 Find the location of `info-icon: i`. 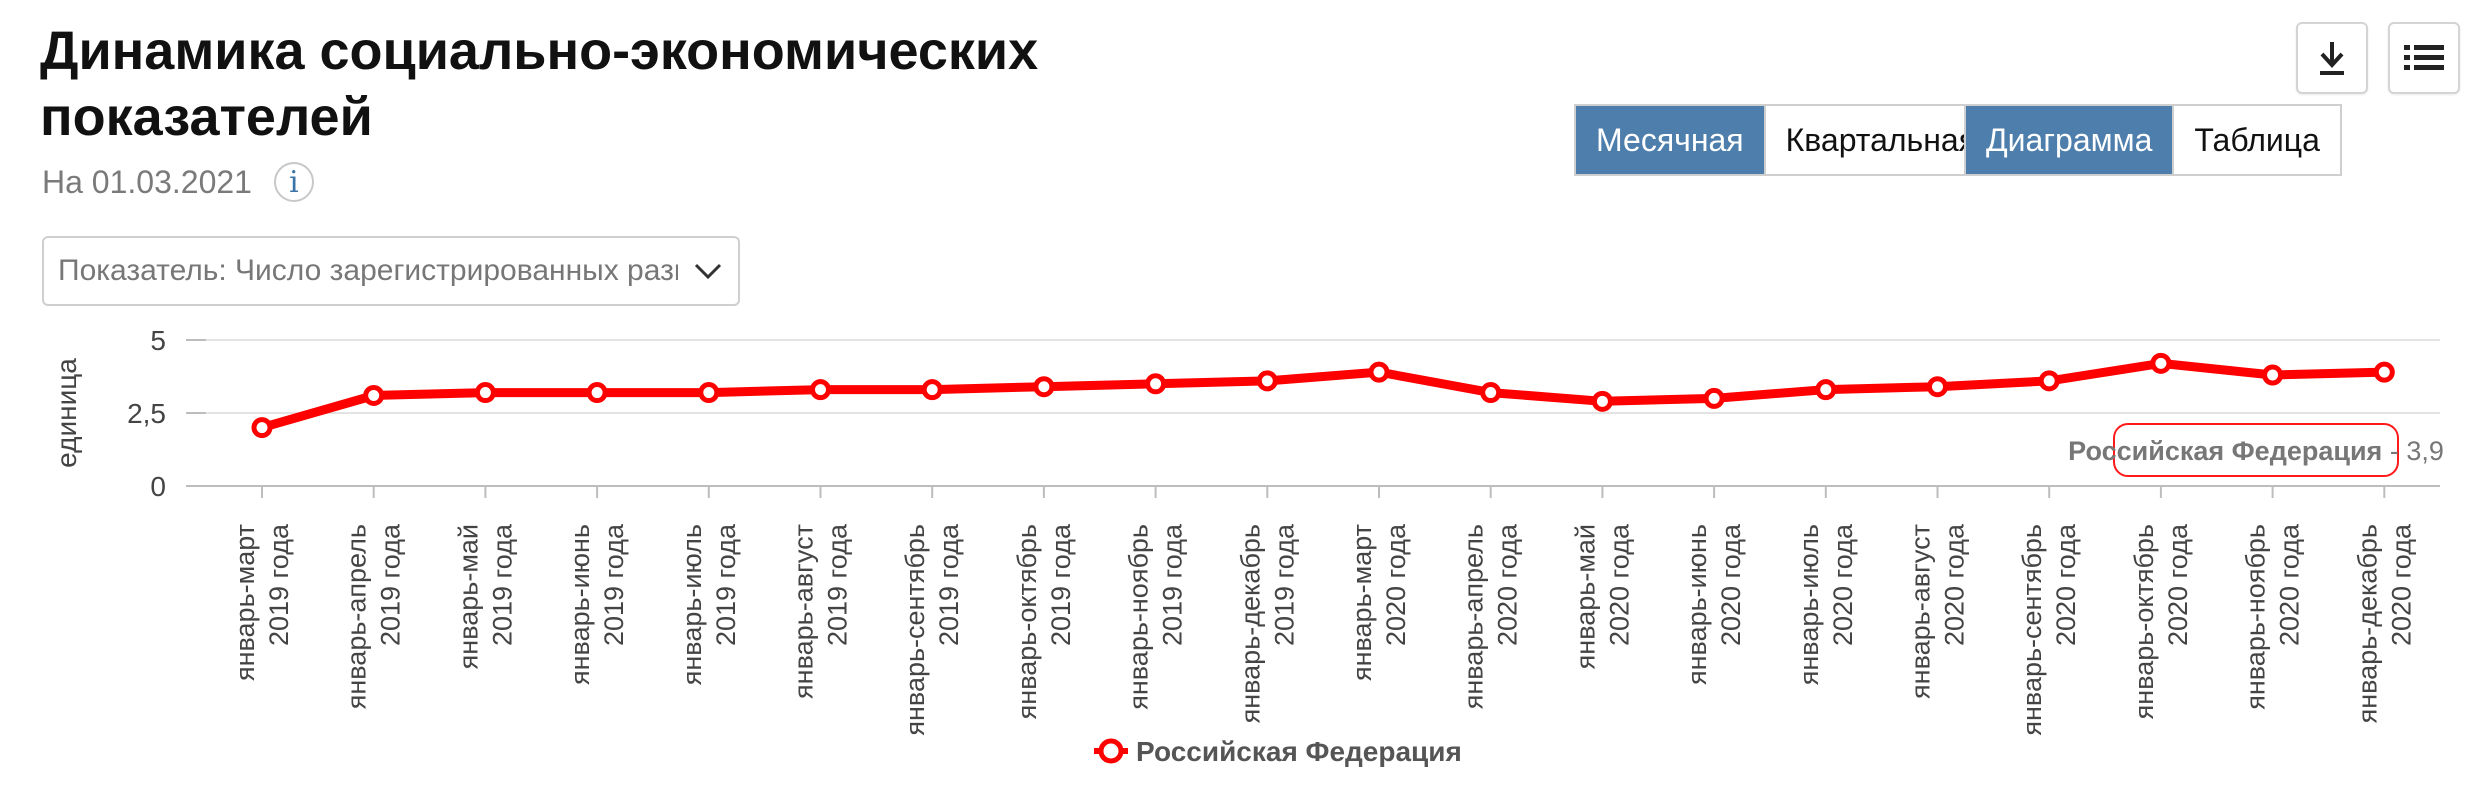

info-icon: i is located at coordinates (293, 182).